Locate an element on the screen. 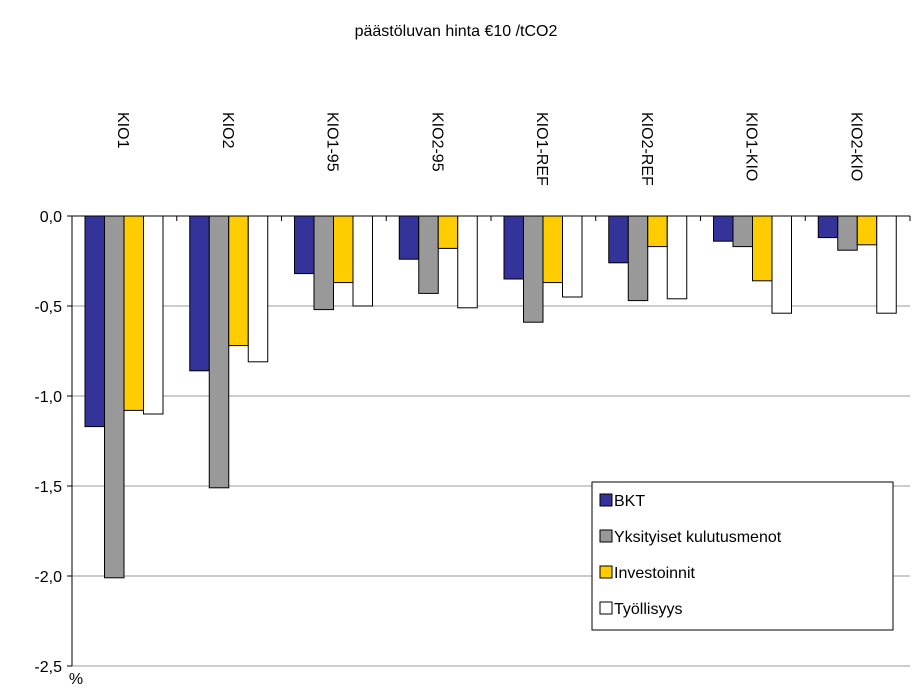  legend-box is located at coordinates (742, 556).